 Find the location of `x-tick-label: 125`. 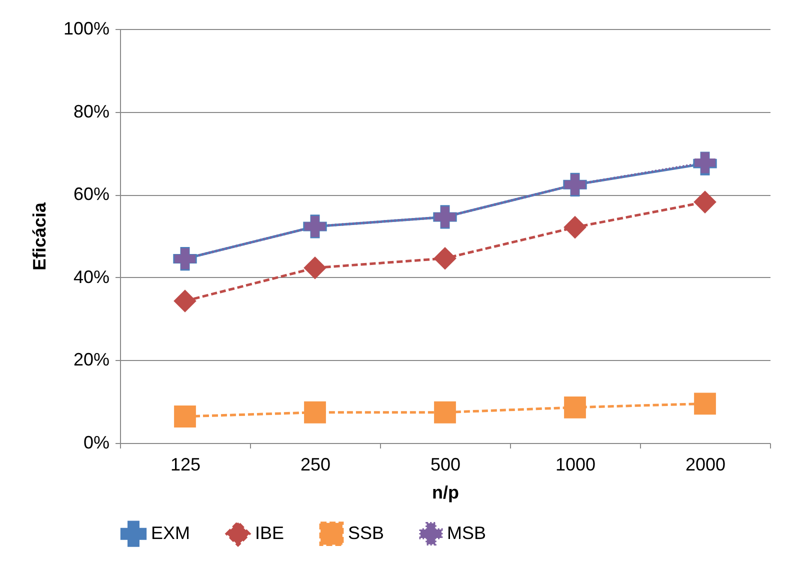

x-tick-label: 125 is located at coordinates (185, 464).